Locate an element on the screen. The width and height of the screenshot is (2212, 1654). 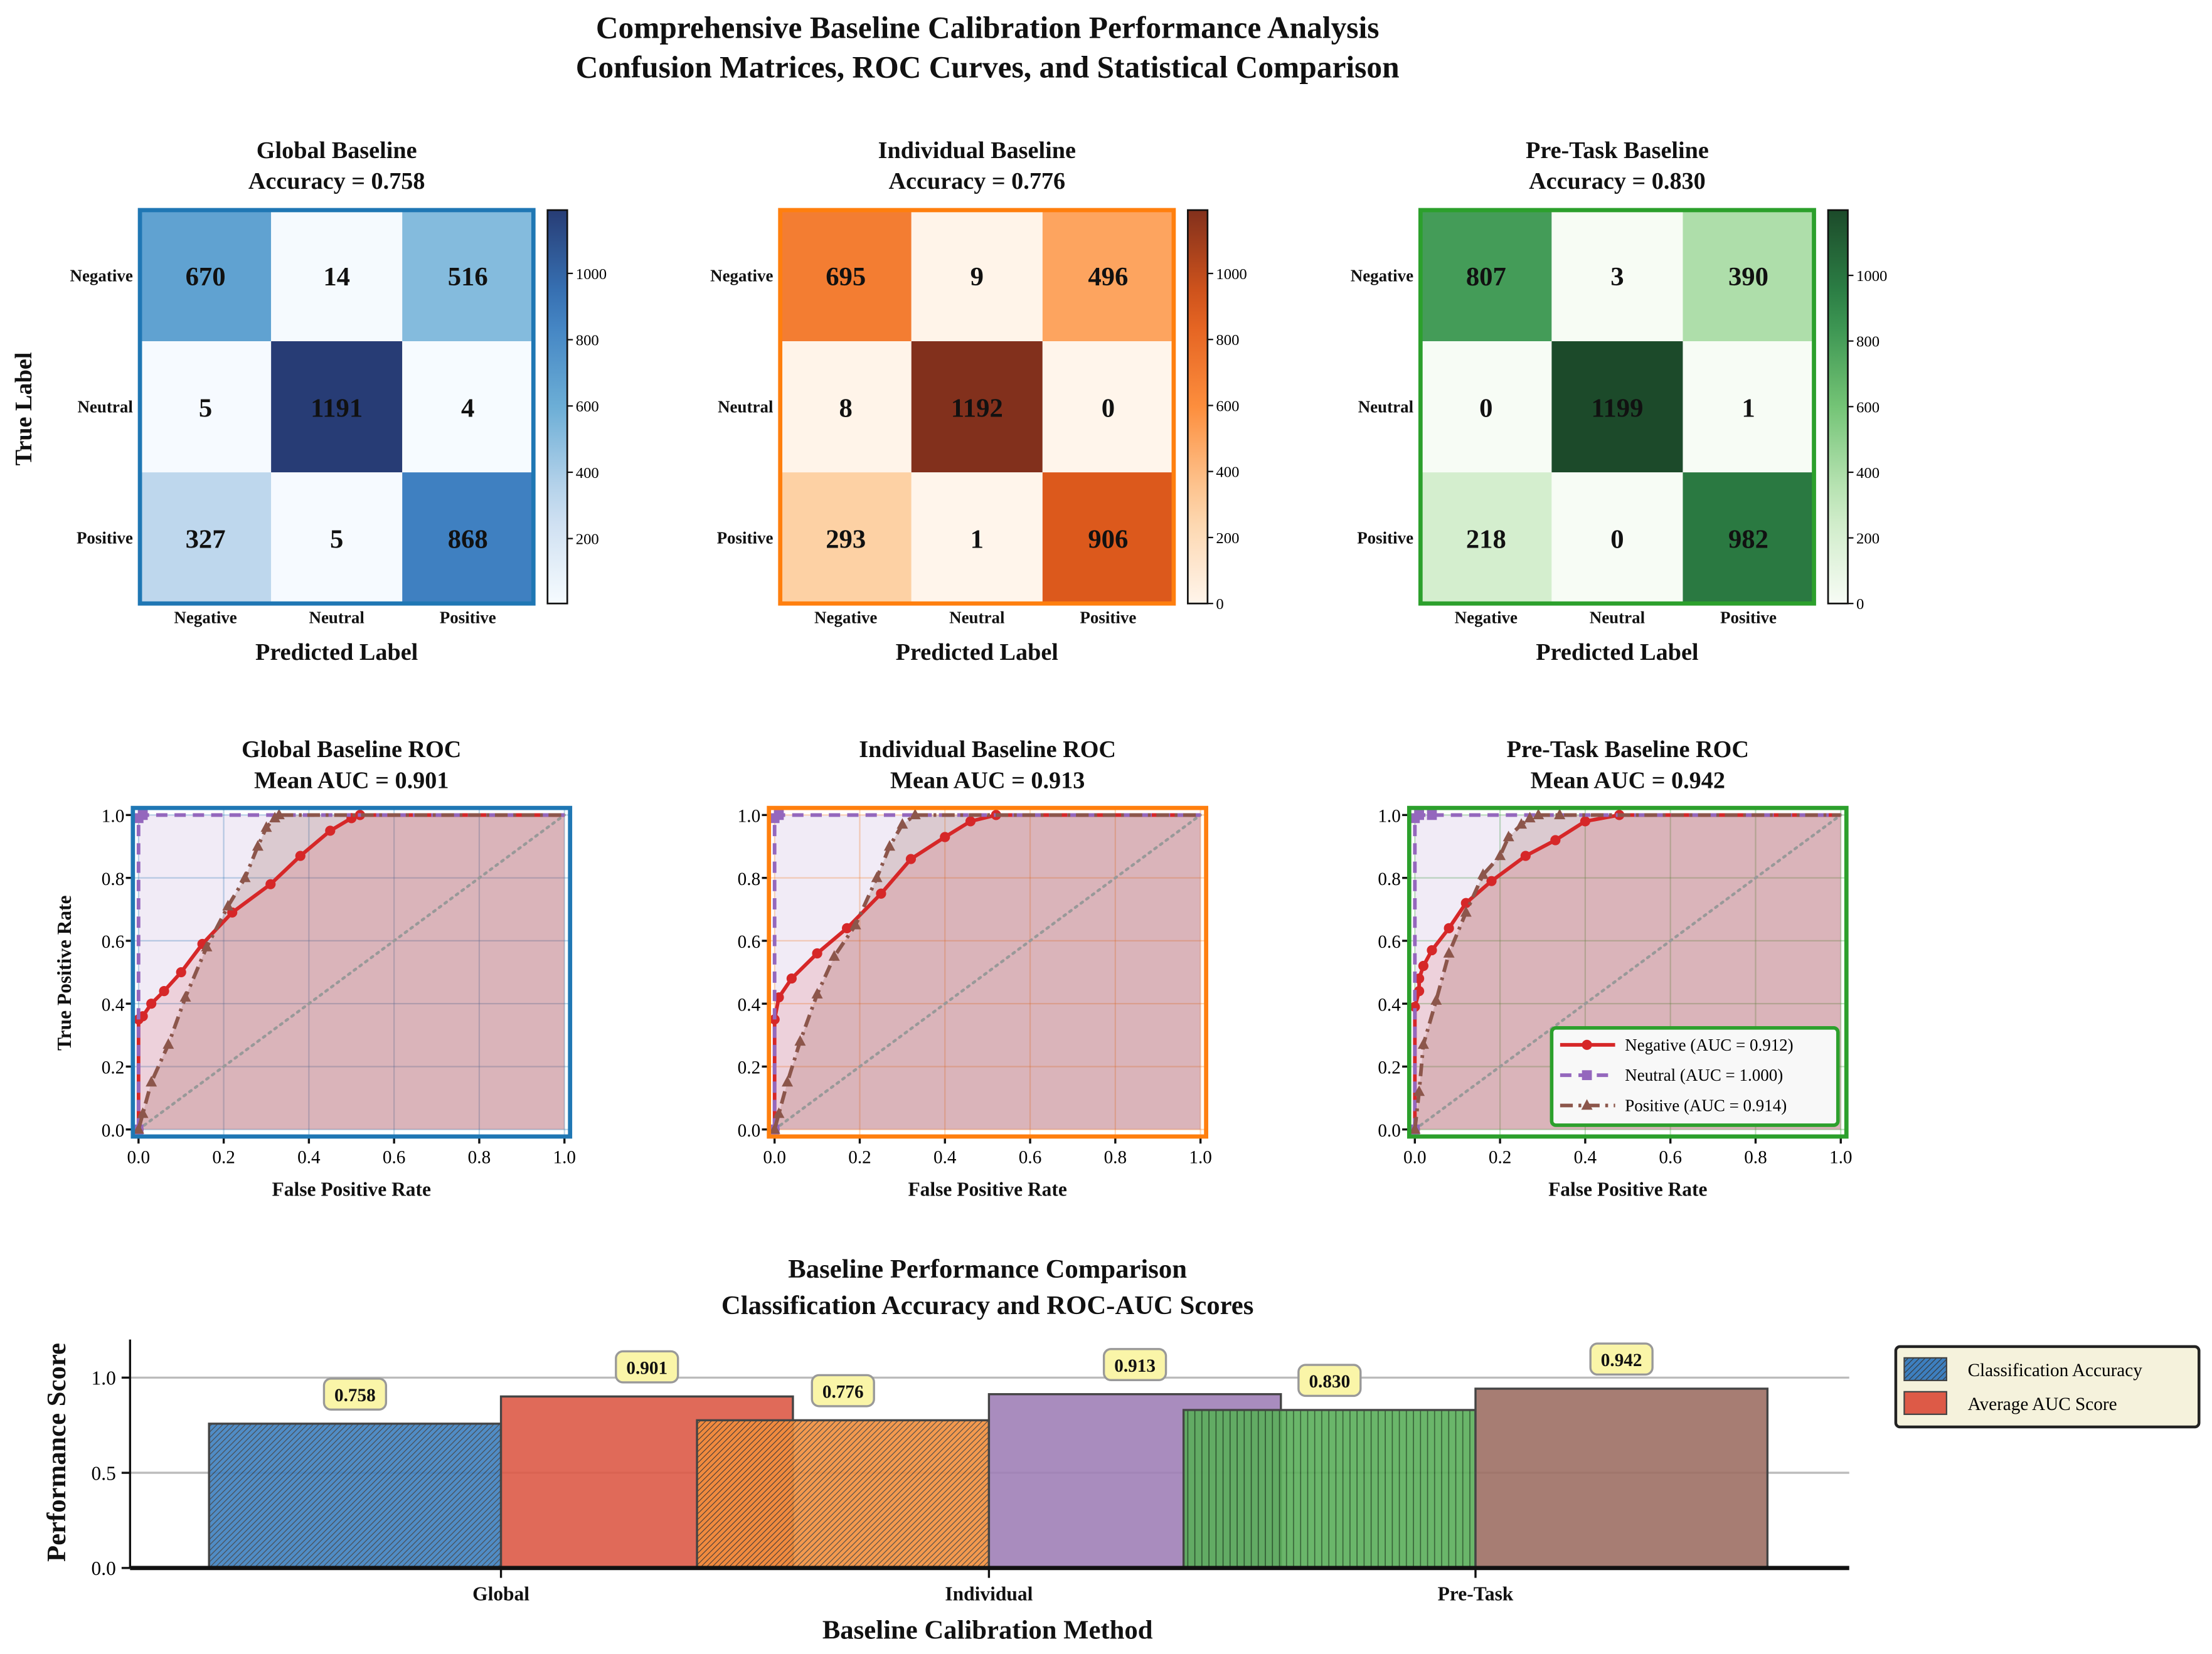
bar-chart-title: Baseline Performance Comparison is located at coordinates (987, 1269).